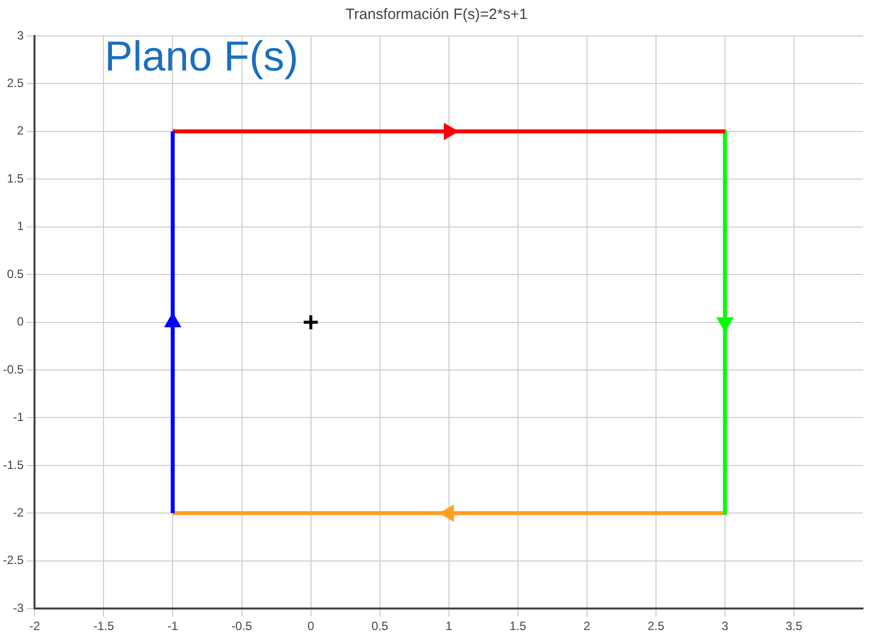 Image resolution: width=873 pixels, height=637 pixels. I want to click on x-tick-label: 1, so click(448, 626).